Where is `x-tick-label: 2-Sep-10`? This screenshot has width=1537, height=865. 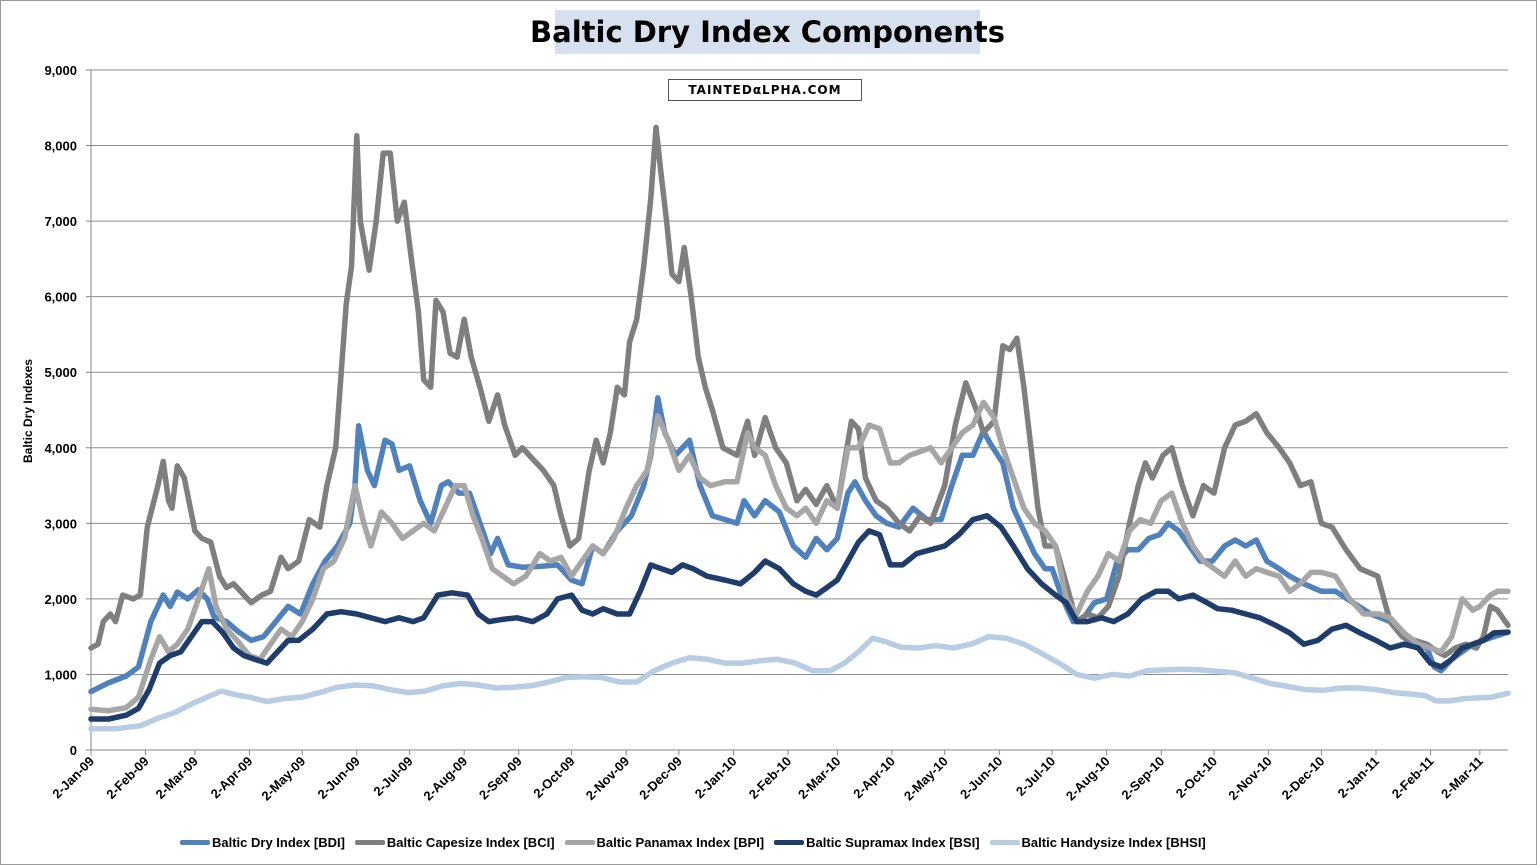 x-tick-label: 2-Sep-10 is located at coordinates (1142, 778).